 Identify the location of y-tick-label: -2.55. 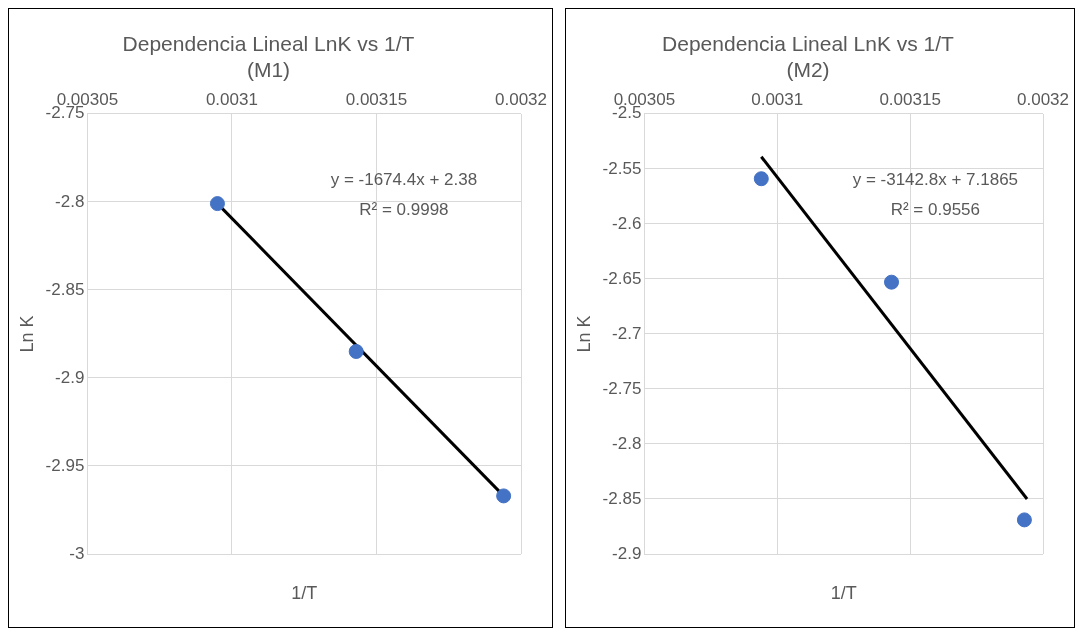
(622, 168).